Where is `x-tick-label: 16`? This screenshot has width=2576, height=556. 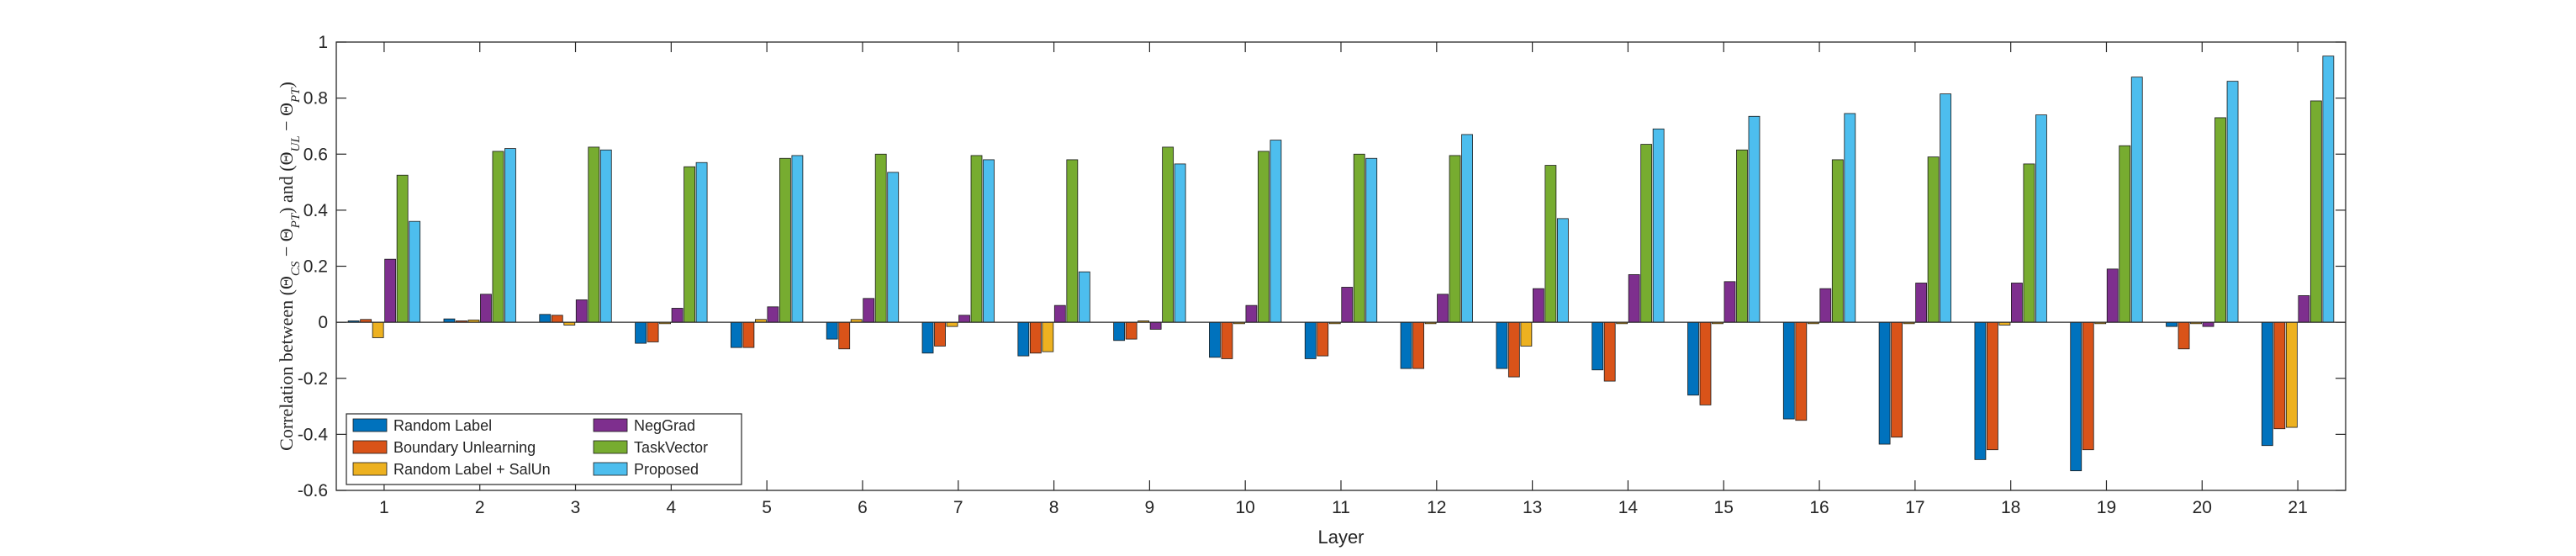 x-tick-label: 16 is located at coordinates (1819, 507).